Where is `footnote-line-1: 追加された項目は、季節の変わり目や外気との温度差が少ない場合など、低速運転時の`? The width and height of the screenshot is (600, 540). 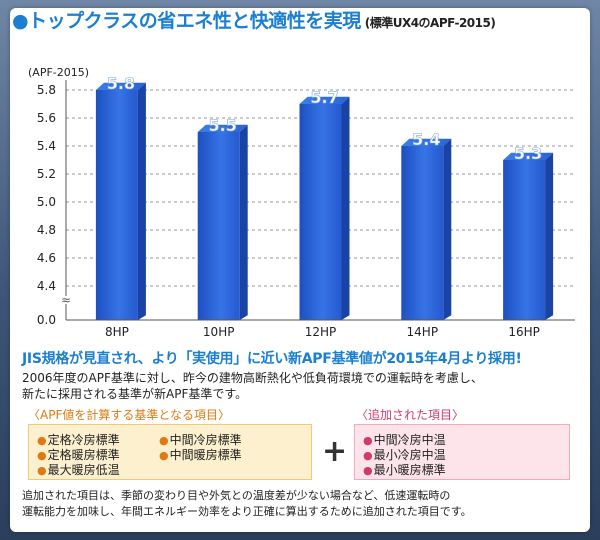 footnote-line-1: 追加された項目は、季節の変わり目や外気との温度差が少ない場合など、低速運転時の is located at coordinates (236, 495).